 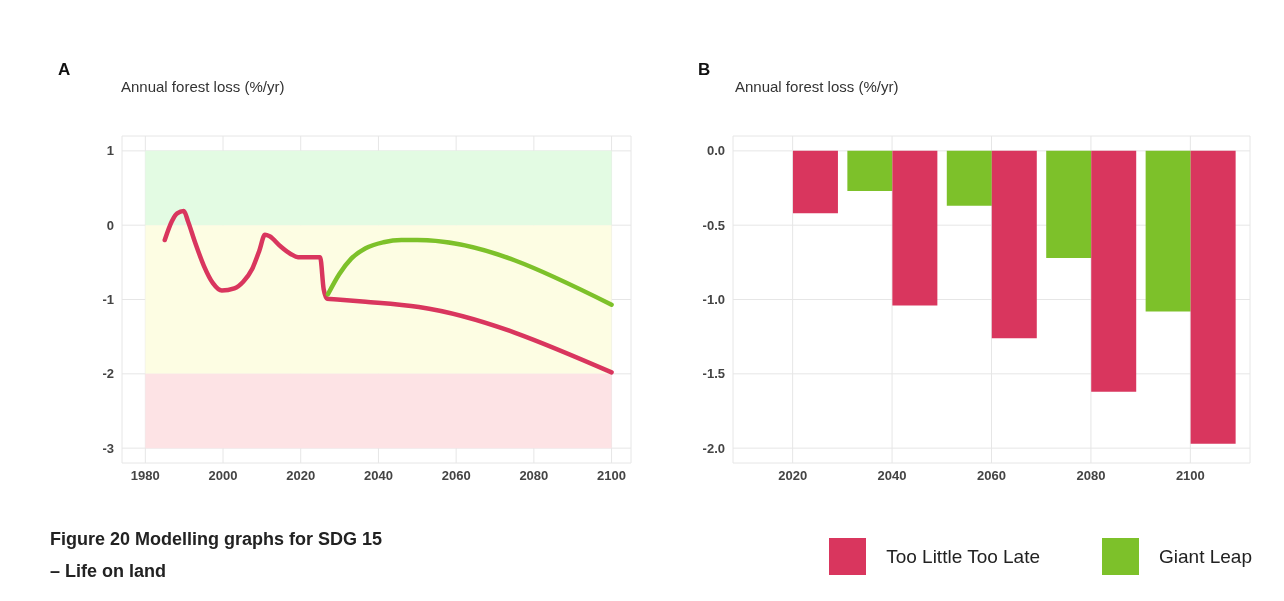 I want to click on y-tick-label: -1.5, so click(x=713, y=374).